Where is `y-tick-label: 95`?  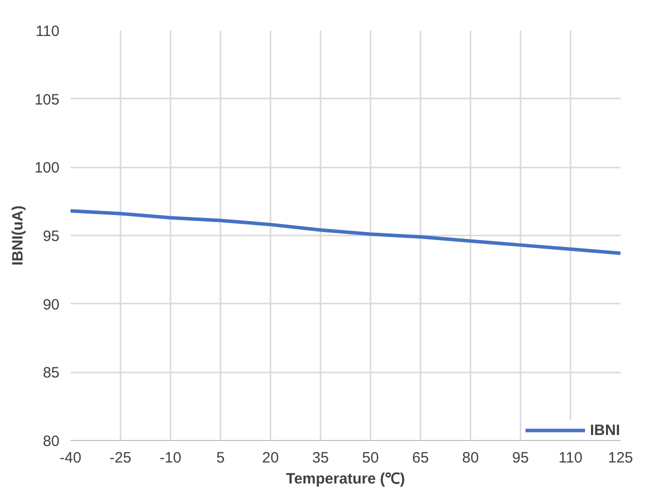 y-tick-label: 95 is located at coordinates (51, 236).